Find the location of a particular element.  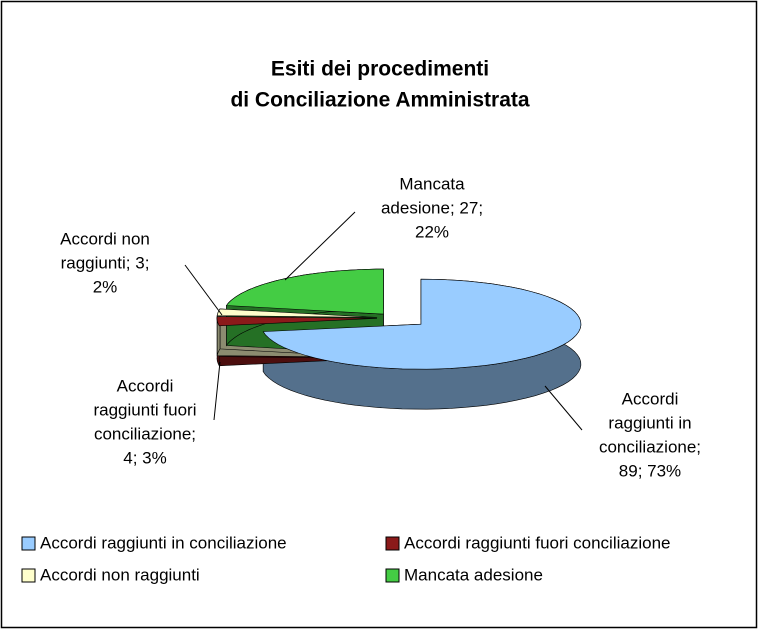

data-label: raggiunti fuori is located at coordinates (144, 409).